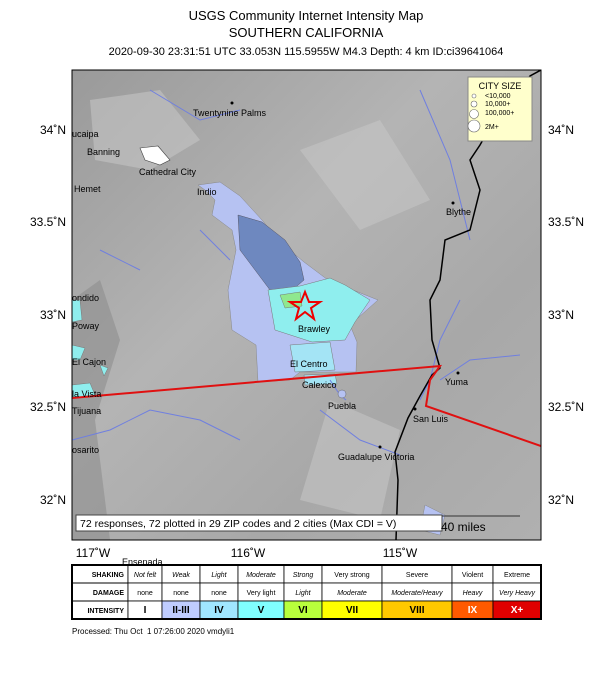 The height and width of the screenshot is (684, 612). What do you see at coordinates (108, 593) in the screenshot?
I see `row-header: DAMAGE` at bounding box center [108, 593].